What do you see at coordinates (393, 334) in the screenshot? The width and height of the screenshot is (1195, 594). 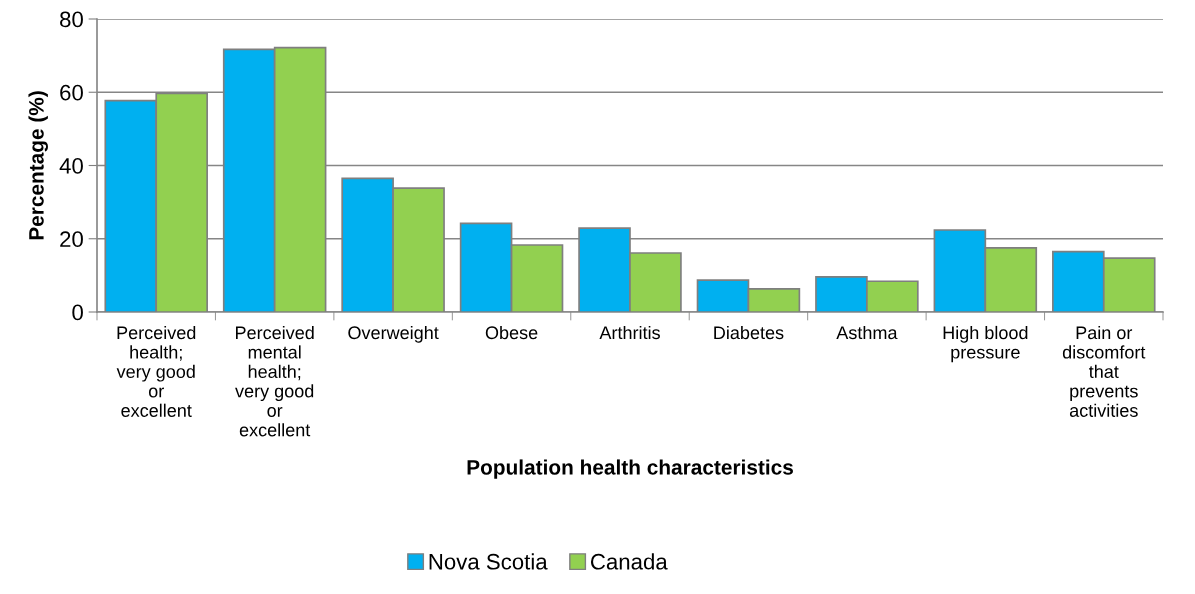 I see `x-tick-label: Overweight` at bounding box center [393, 334].